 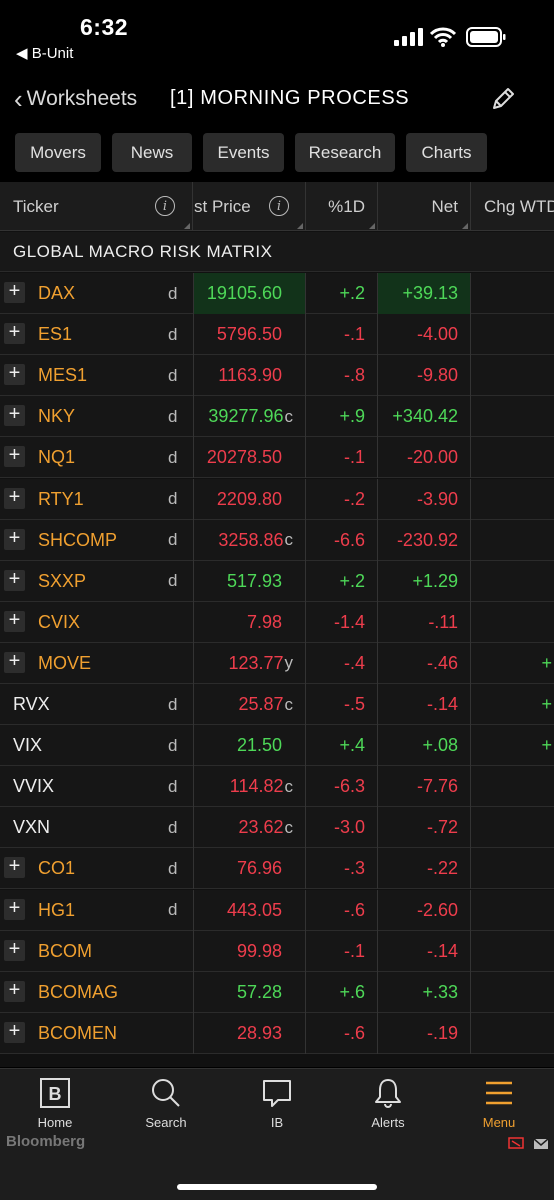 What do you see at coordinates (277, 704) in the screenshot?
I see `table-row: RVX d 25.87 c -.5 -.14 +` at bounding box center [277, 704].